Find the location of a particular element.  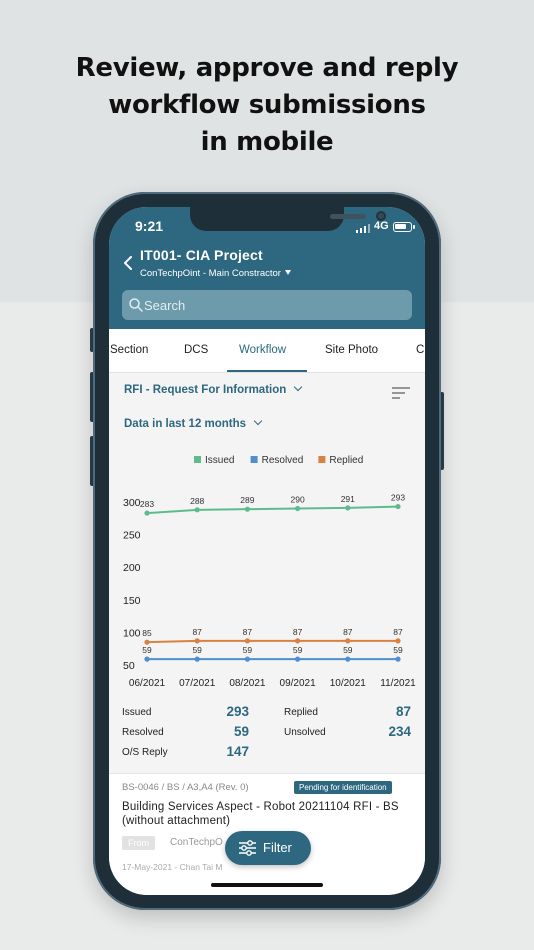

stat-unsolved-label: Unsolved is located at coordinates (305, 732).